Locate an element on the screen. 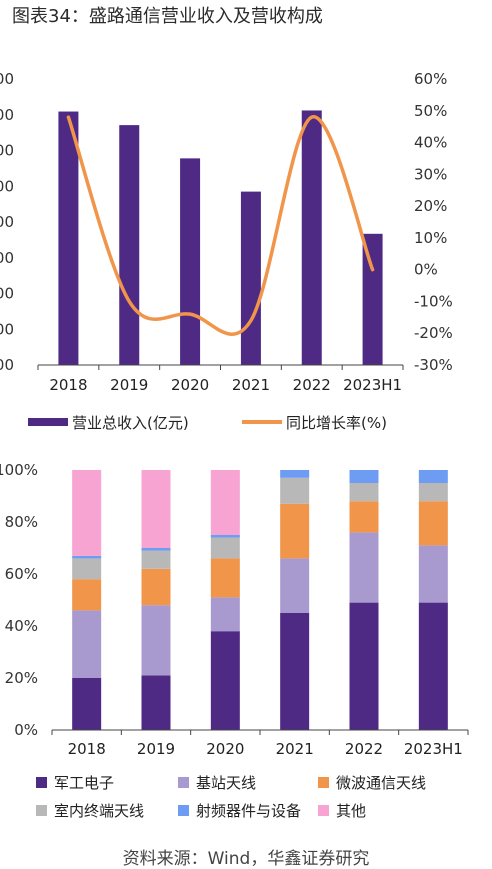 Image resolution: width=492 pixels, height=869 pixels. legend-label-revenue: 营业总收入(亿元) is located at coordinates (130, 423).